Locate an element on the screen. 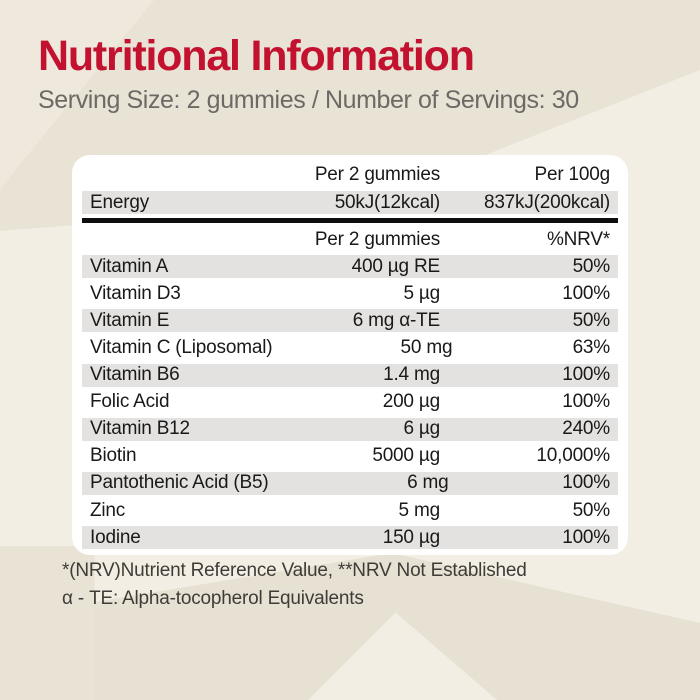 The width and height of the screenshot is (700, 700). footnote-alpha-te: α - TE: Alpha-tocopherol Equivalents is located at coordinates (213, 598).